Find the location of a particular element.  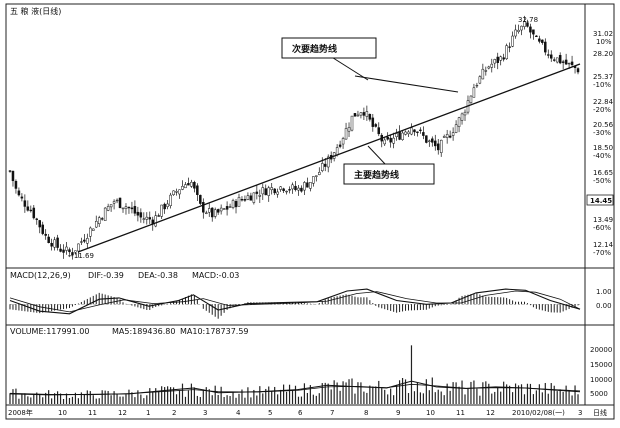

x-tick: 12 is located at coordinates (490, 413).